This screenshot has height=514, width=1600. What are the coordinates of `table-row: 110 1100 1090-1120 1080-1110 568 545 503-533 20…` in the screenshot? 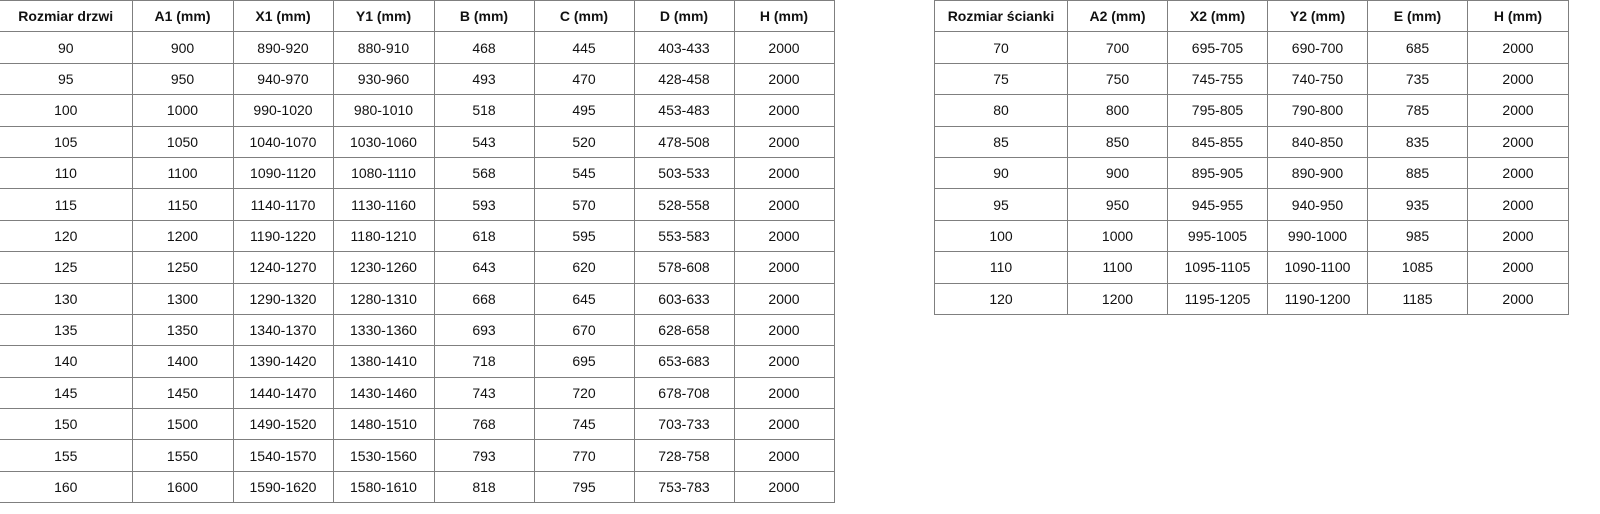 It's located at (417, 173).